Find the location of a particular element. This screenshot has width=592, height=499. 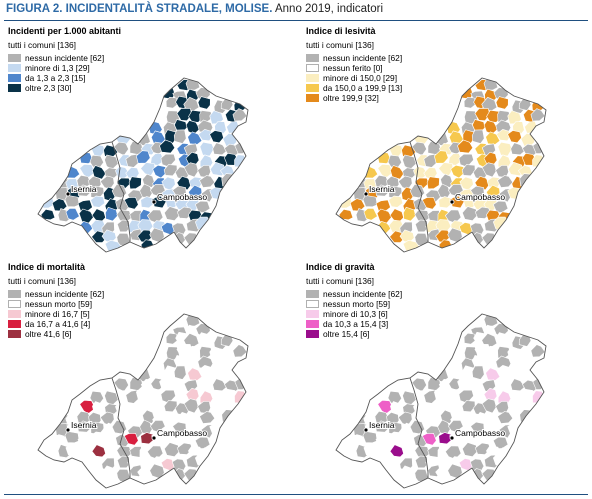

city-label-isernia: Isernia is located at coordinates (382, 189).